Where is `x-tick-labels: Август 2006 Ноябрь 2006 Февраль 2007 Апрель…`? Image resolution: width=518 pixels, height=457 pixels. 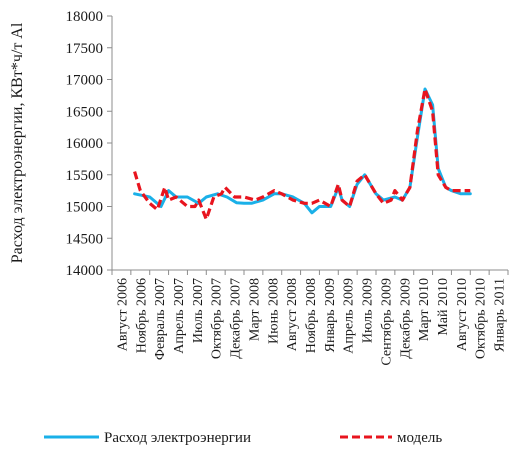
x-tick-labels: Август 2006 Ноябрь 2006 Февраль 2007 Апрель… is located at coordinates (311, 322).